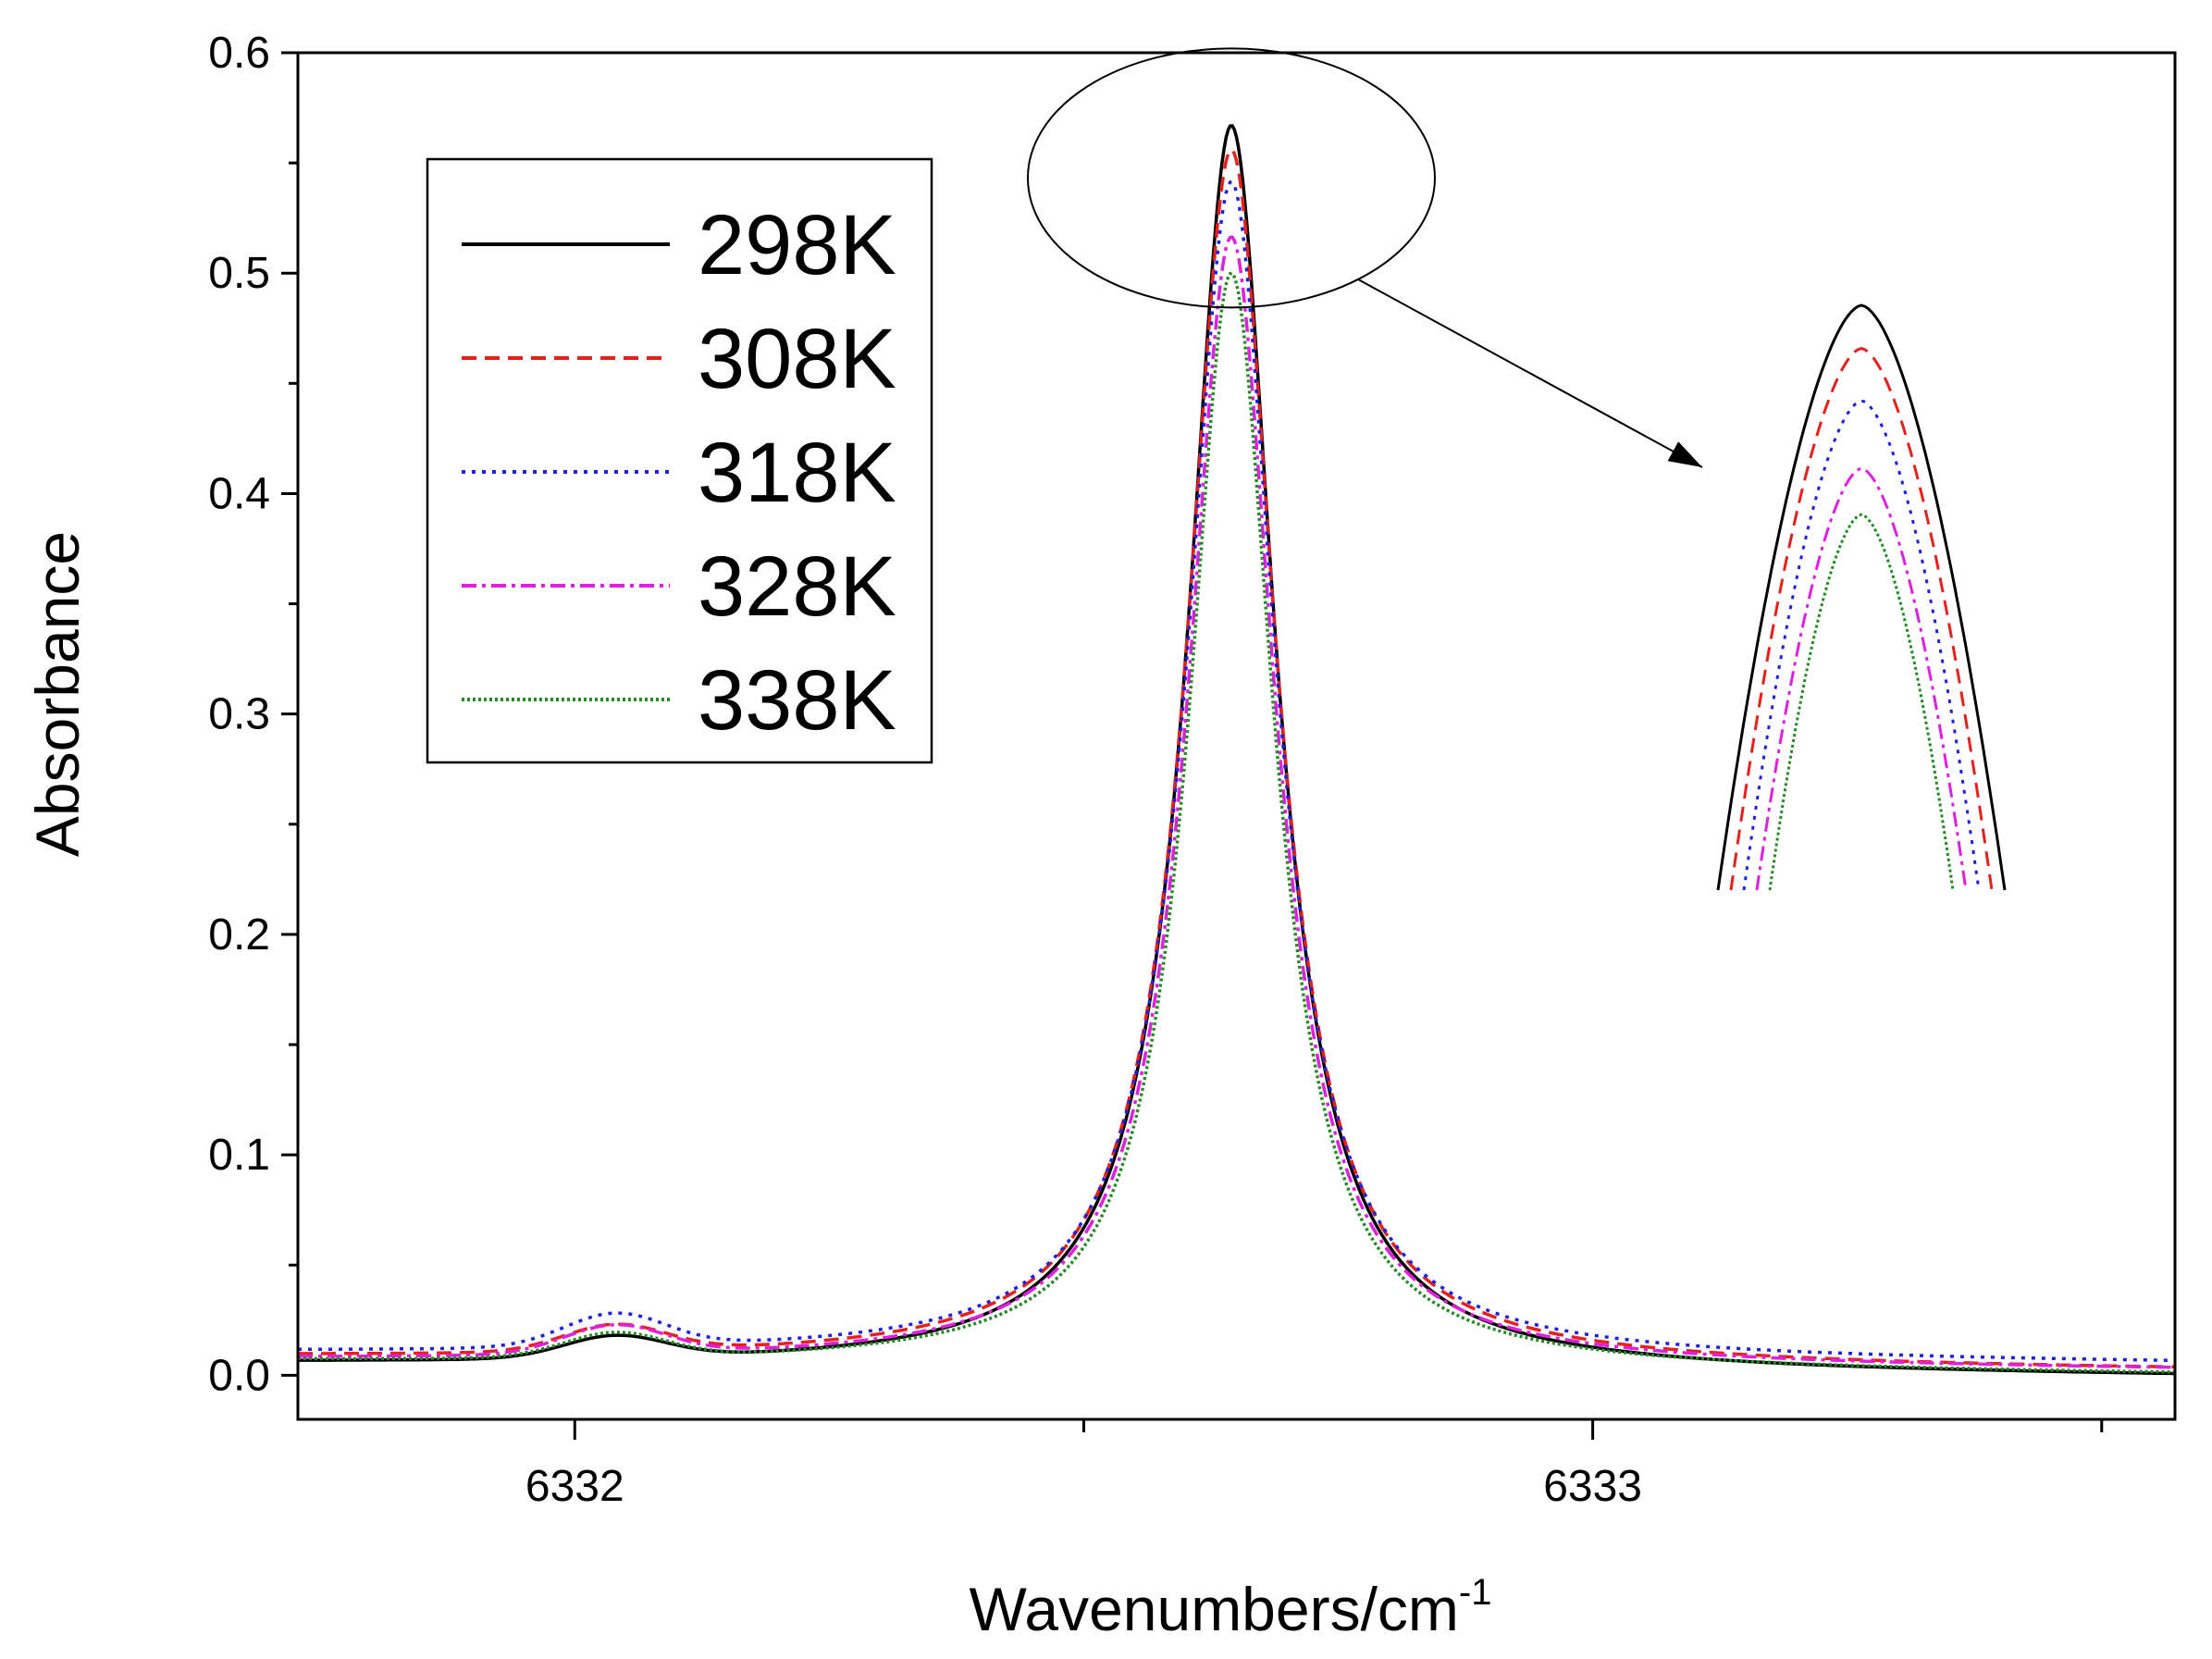 The width and height of the screenshot is (2212, 1659). I want to click on inset-curve-338K, so click(1861, 702).